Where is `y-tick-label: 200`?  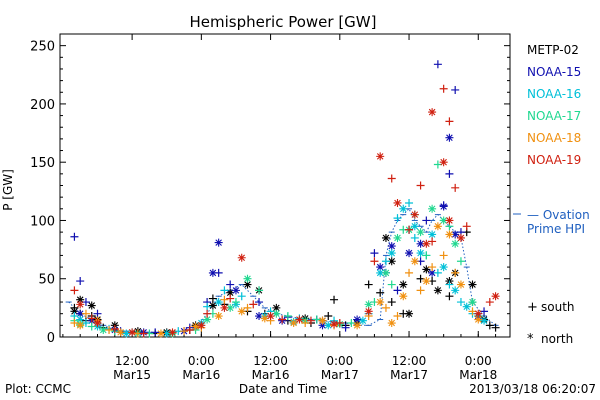
y-tick-label: 200 is located at coordinates (42, 105).